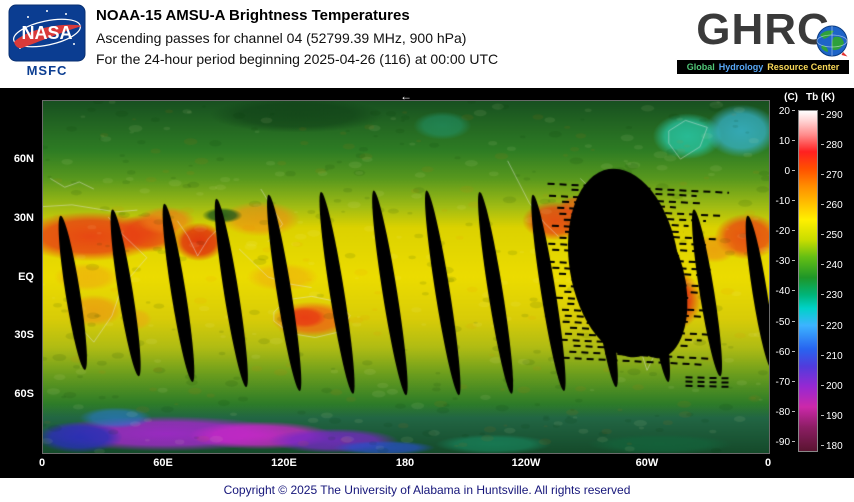 Image resolution: width=854 pixels, height=502 pixels. I want to click on celsius-tick: -40, so click(781, 291).